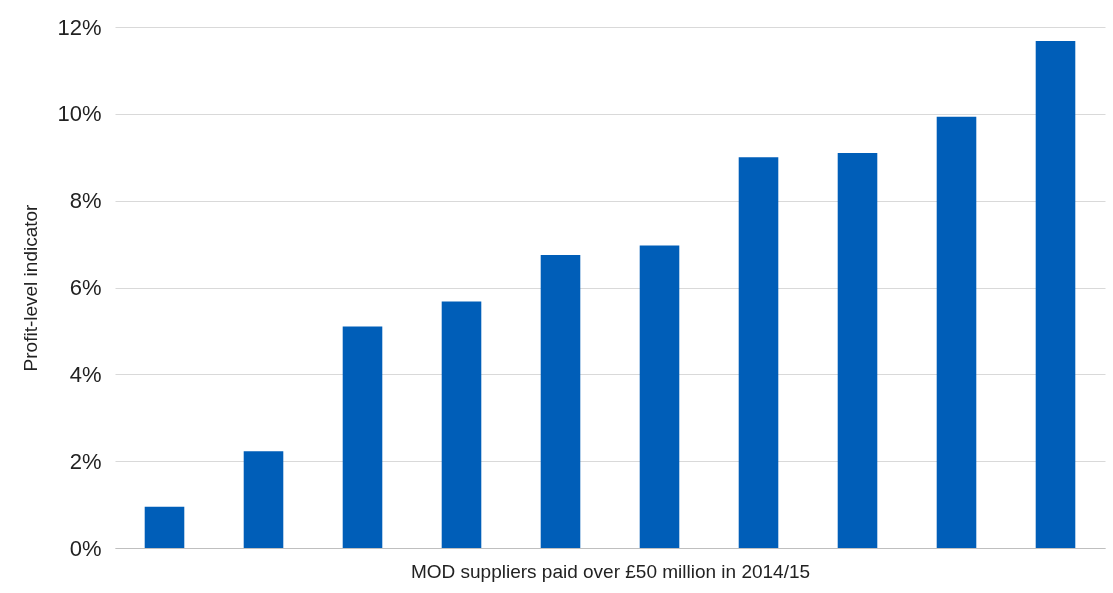 The height and width of the screenshot is (593, 1113). I want to click on x-axis-title: MOD suppliers paid over £50 million in 2014/15, so click(610, 571).